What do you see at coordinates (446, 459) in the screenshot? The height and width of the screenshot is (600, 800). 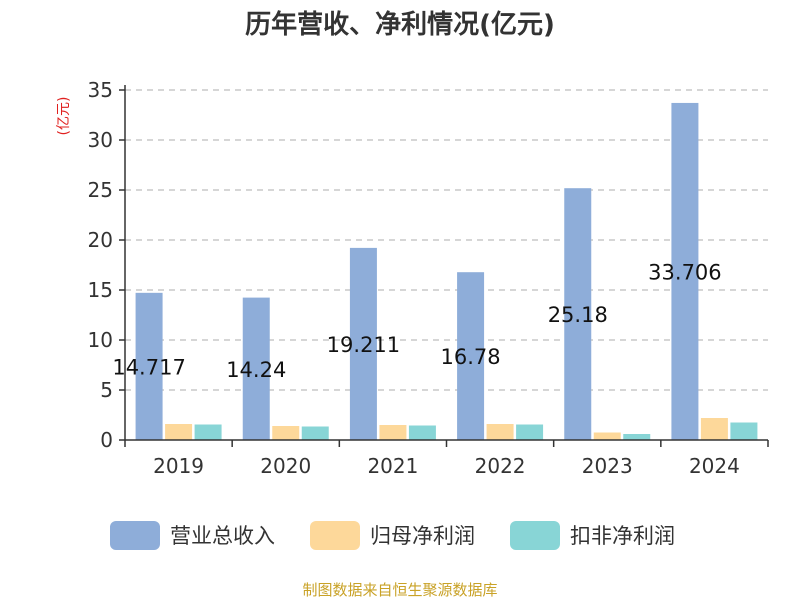 I see `x-axis-ticks: 2019 2020 2021 2022 2023 2024` at bounding box center [446, 459].